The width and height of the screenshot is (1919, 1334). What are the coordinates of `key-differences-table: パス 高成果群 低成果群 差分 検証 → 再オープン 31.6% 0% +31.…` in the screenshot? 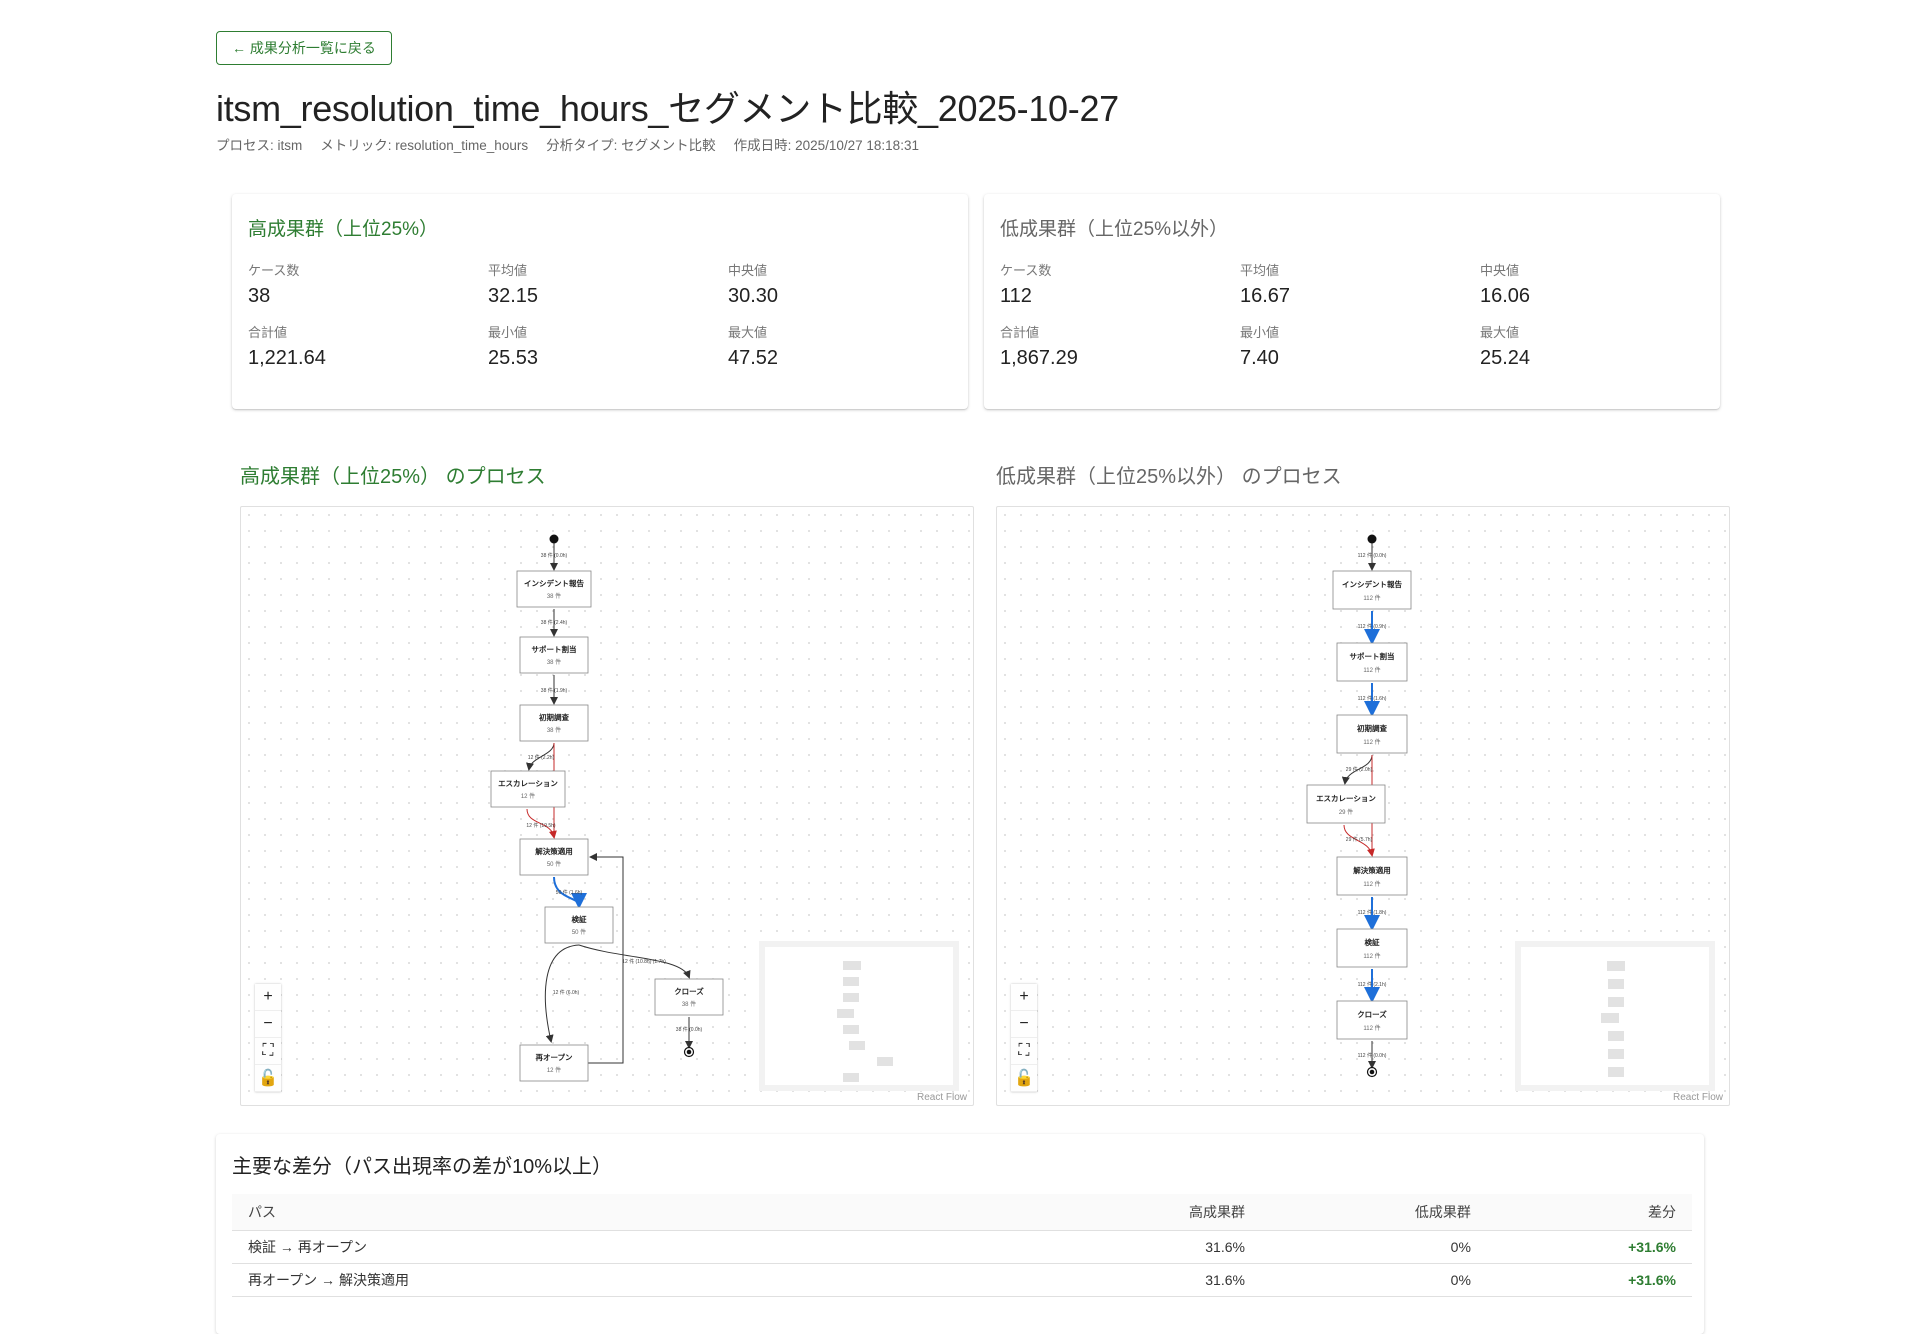 It's located at (962, 1245).